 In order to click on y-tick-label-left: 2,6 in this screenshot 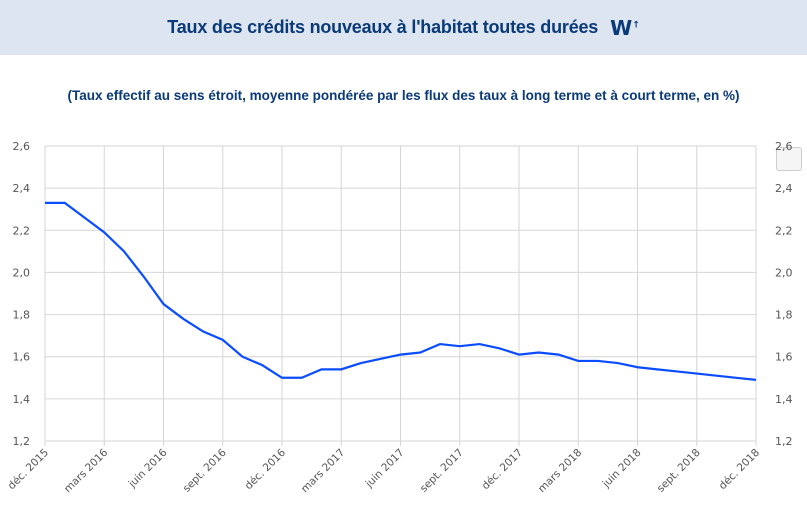, I will do `click(22, 146)`.